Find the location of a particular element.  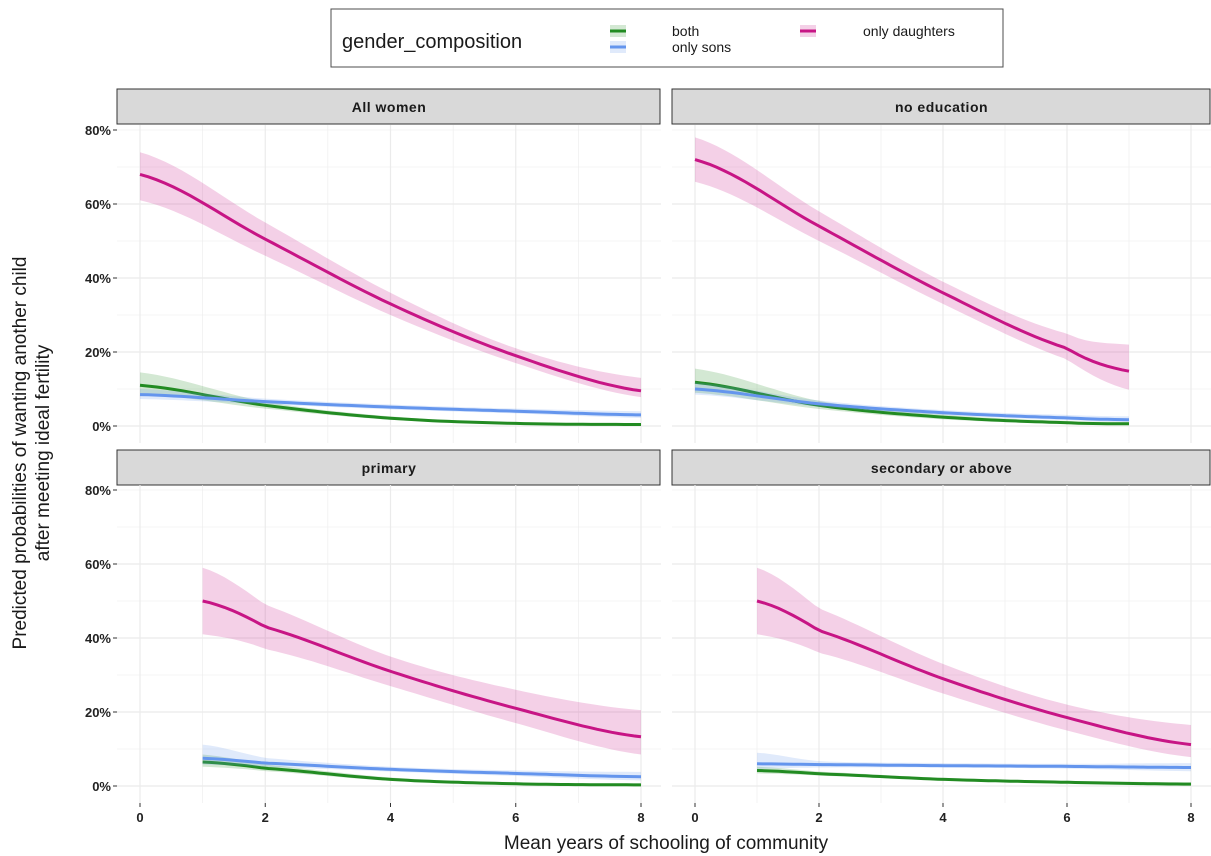

strip-primary is located at coordinates (388, 467).